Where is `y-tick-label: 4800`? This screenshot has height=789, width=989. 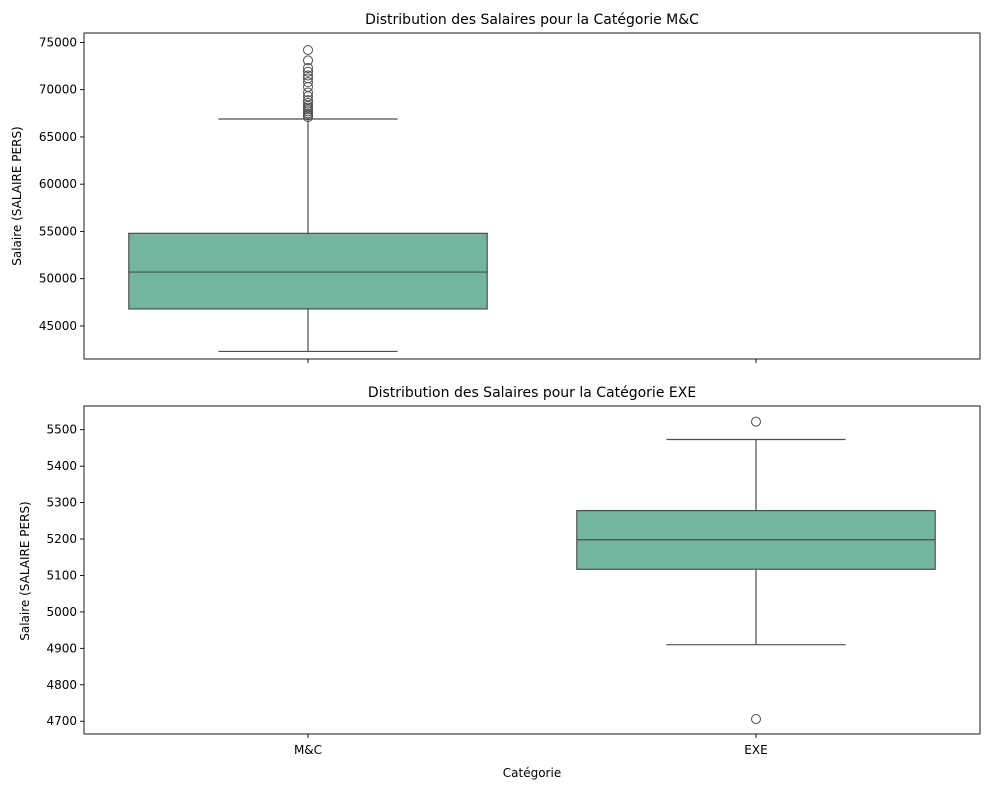
y-tick-label: 4800 is located at coordinates (61, 685).